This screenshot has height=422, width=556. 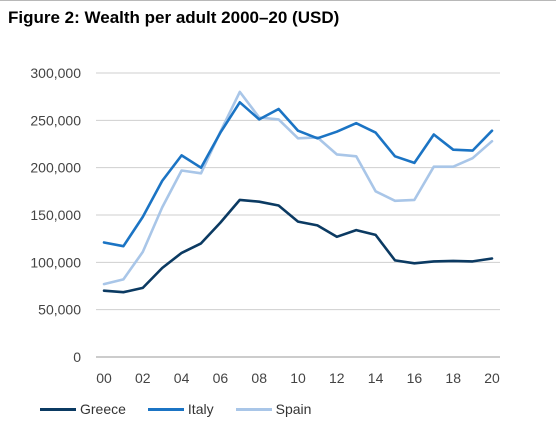 What do you see at coordinates (59, 310) in the screenshot?
I see `y-tick-label: 50,000` at bounding box center [59, 310].